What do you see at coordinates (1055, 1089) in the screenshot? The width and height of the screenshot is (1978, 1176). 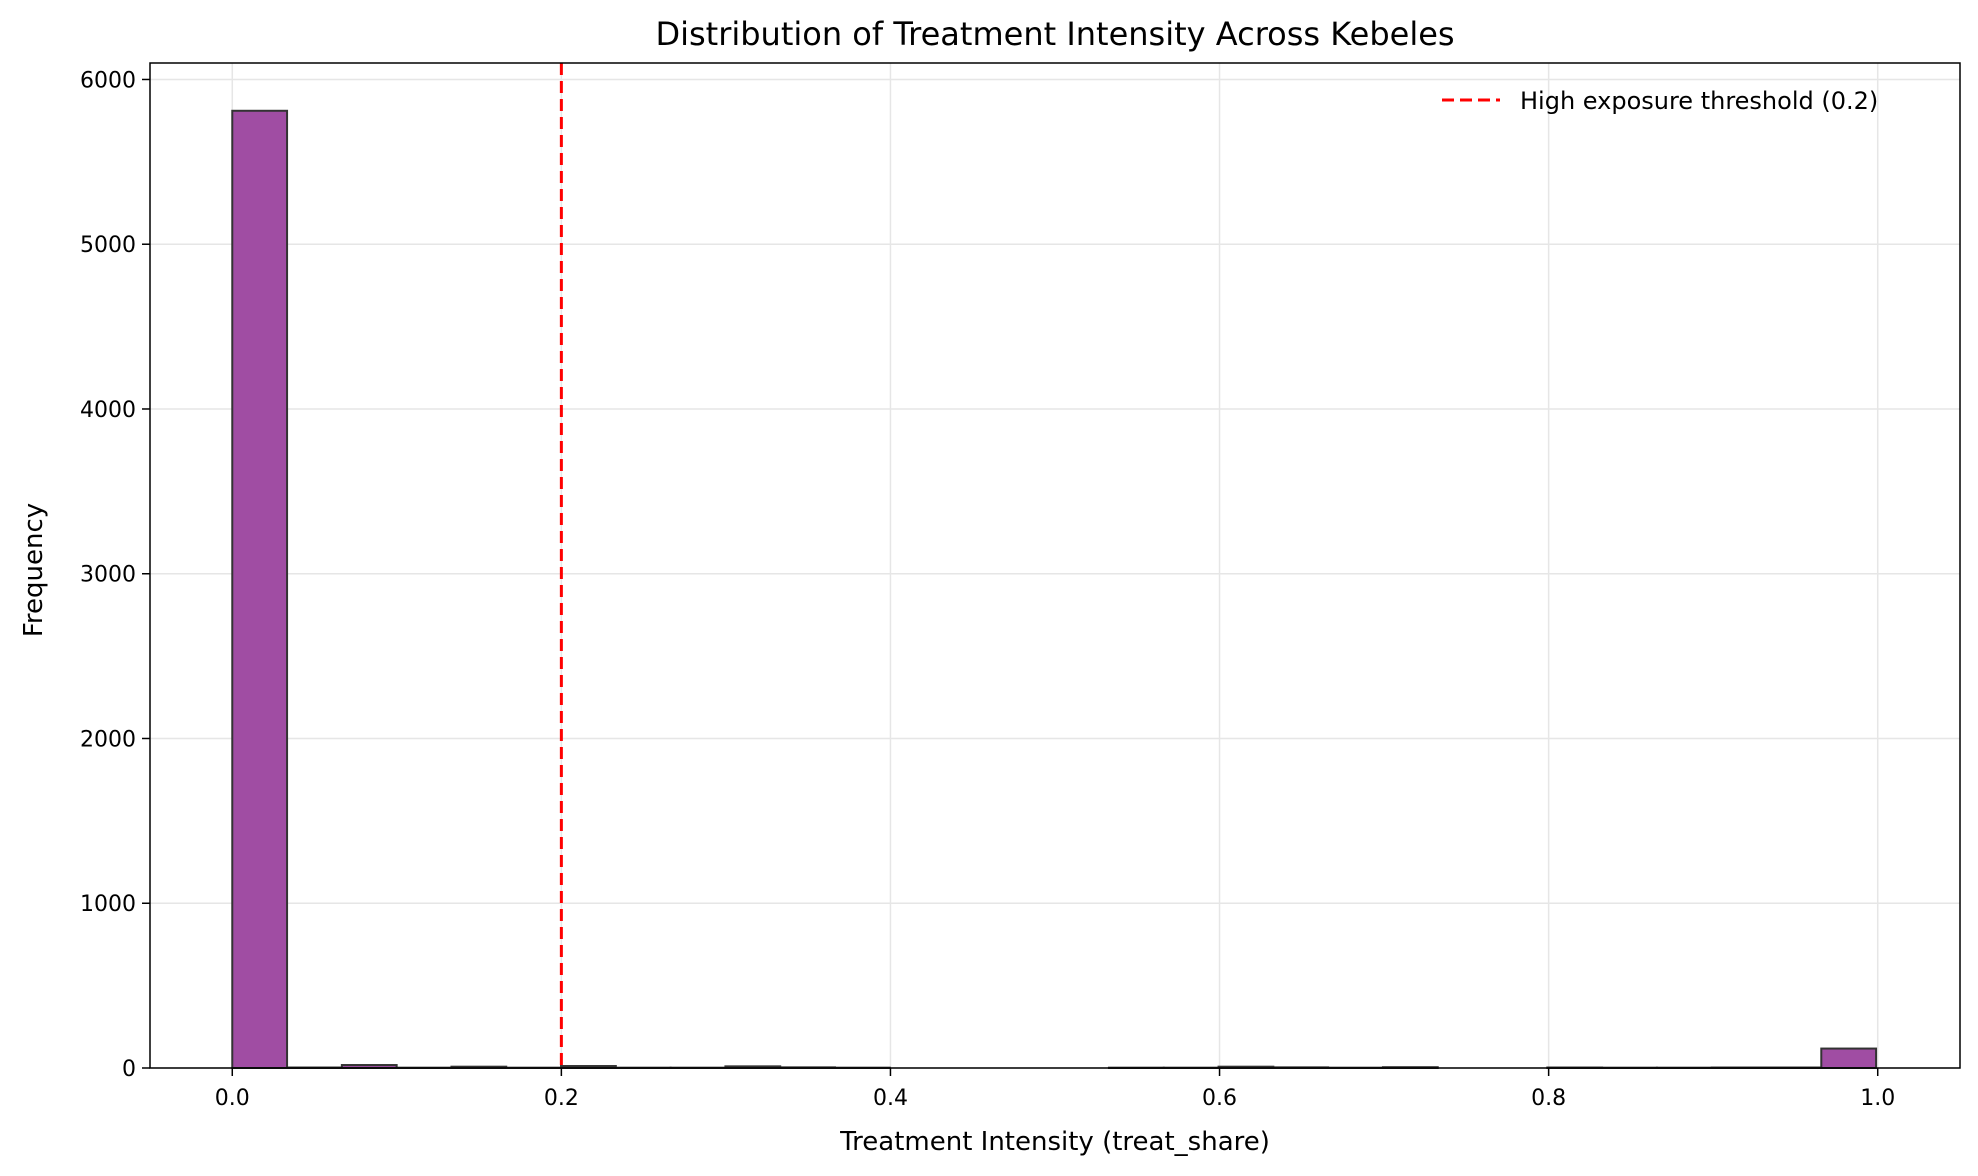 I see `x-axis-ticks: 0.0 0.2 0.4 0.6 0.8 1.0` at bounding box center [1055, 1089].